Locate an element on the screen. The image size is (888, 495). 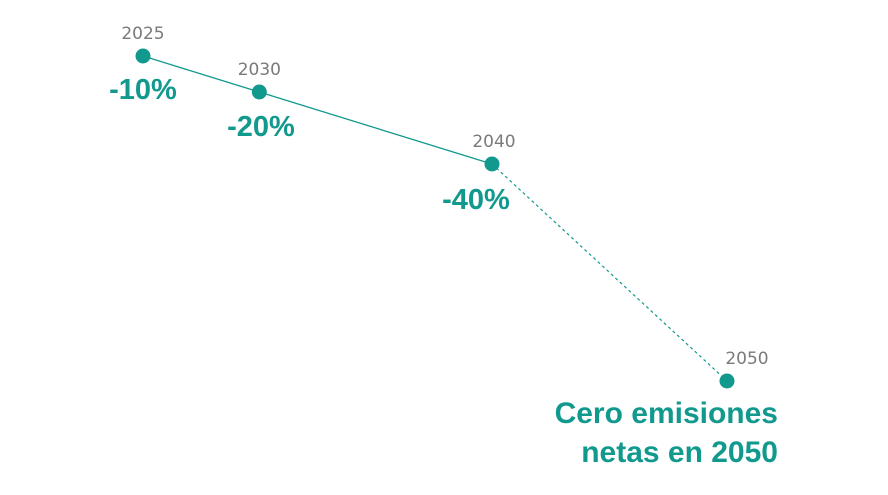
final-annotation: Cero emisiones netas en 2050 is located at coordinates (666, 433).